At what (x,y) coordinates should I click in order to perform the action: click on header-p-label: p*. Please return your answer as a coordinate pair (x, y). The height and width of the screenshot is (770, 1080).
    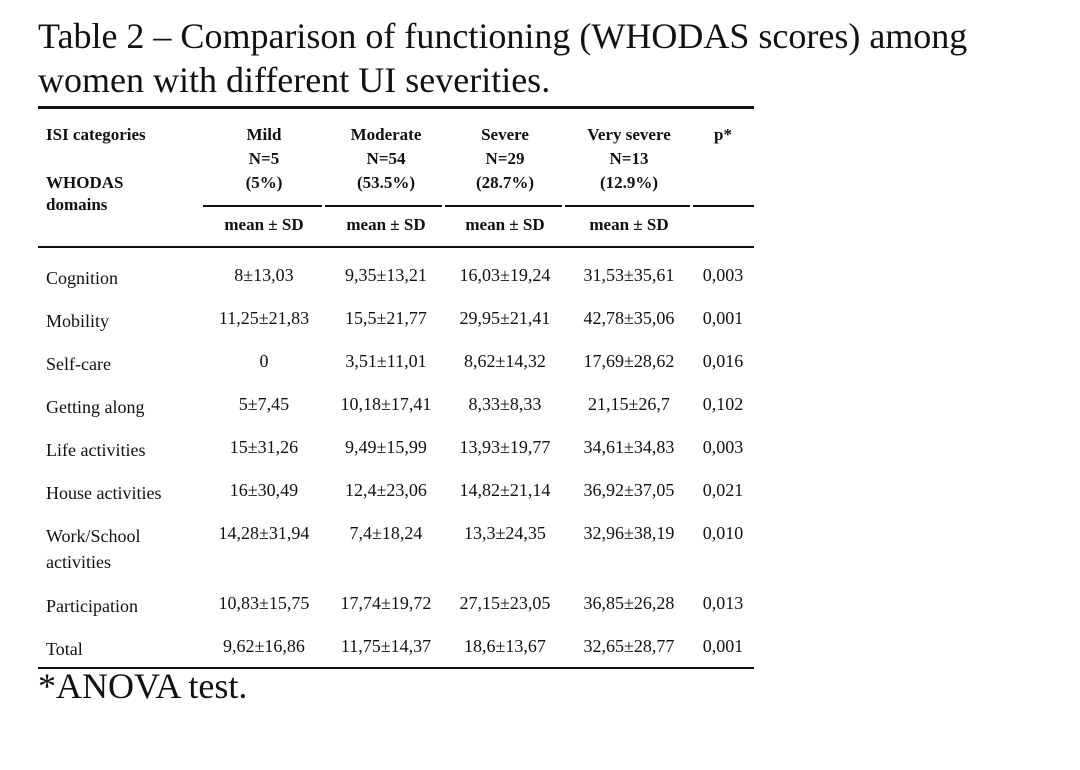
    Looking at the image, I should click on (723, 134).